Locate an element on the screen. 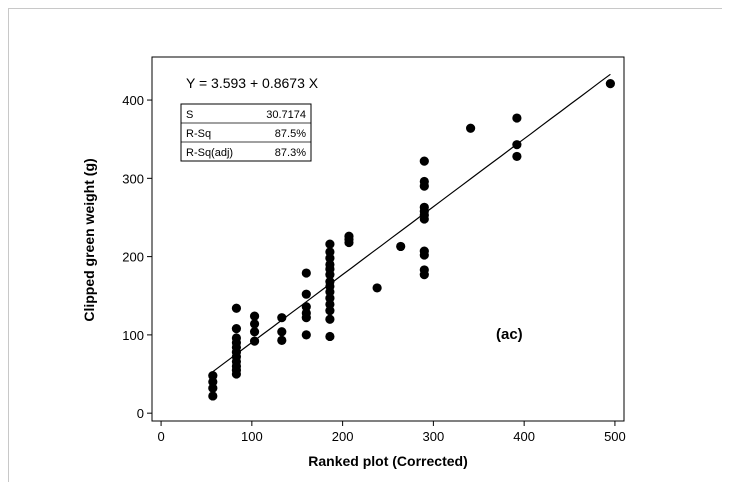  stat-label-rsq-adj: R-Sq(adj) is located at coordinates (209, 153).